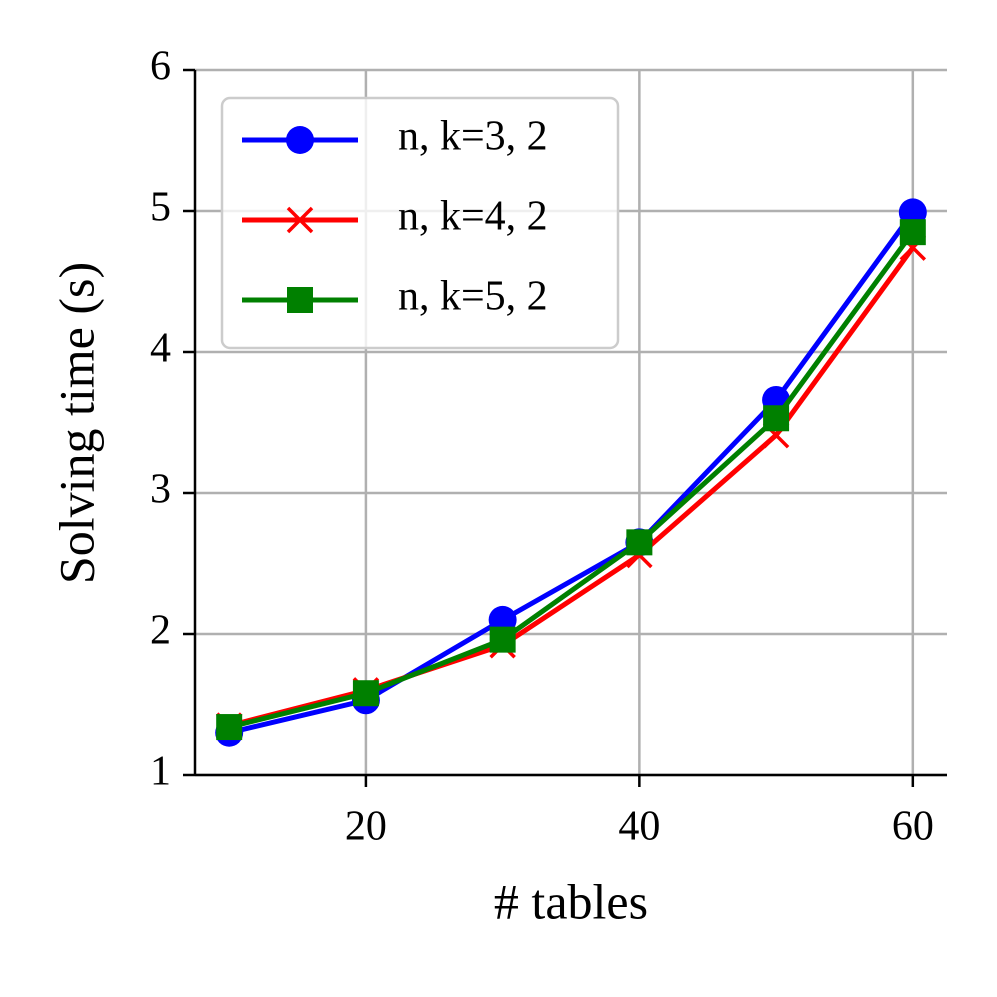  I want to click on y-tick-label: 3, so click(160, 490).